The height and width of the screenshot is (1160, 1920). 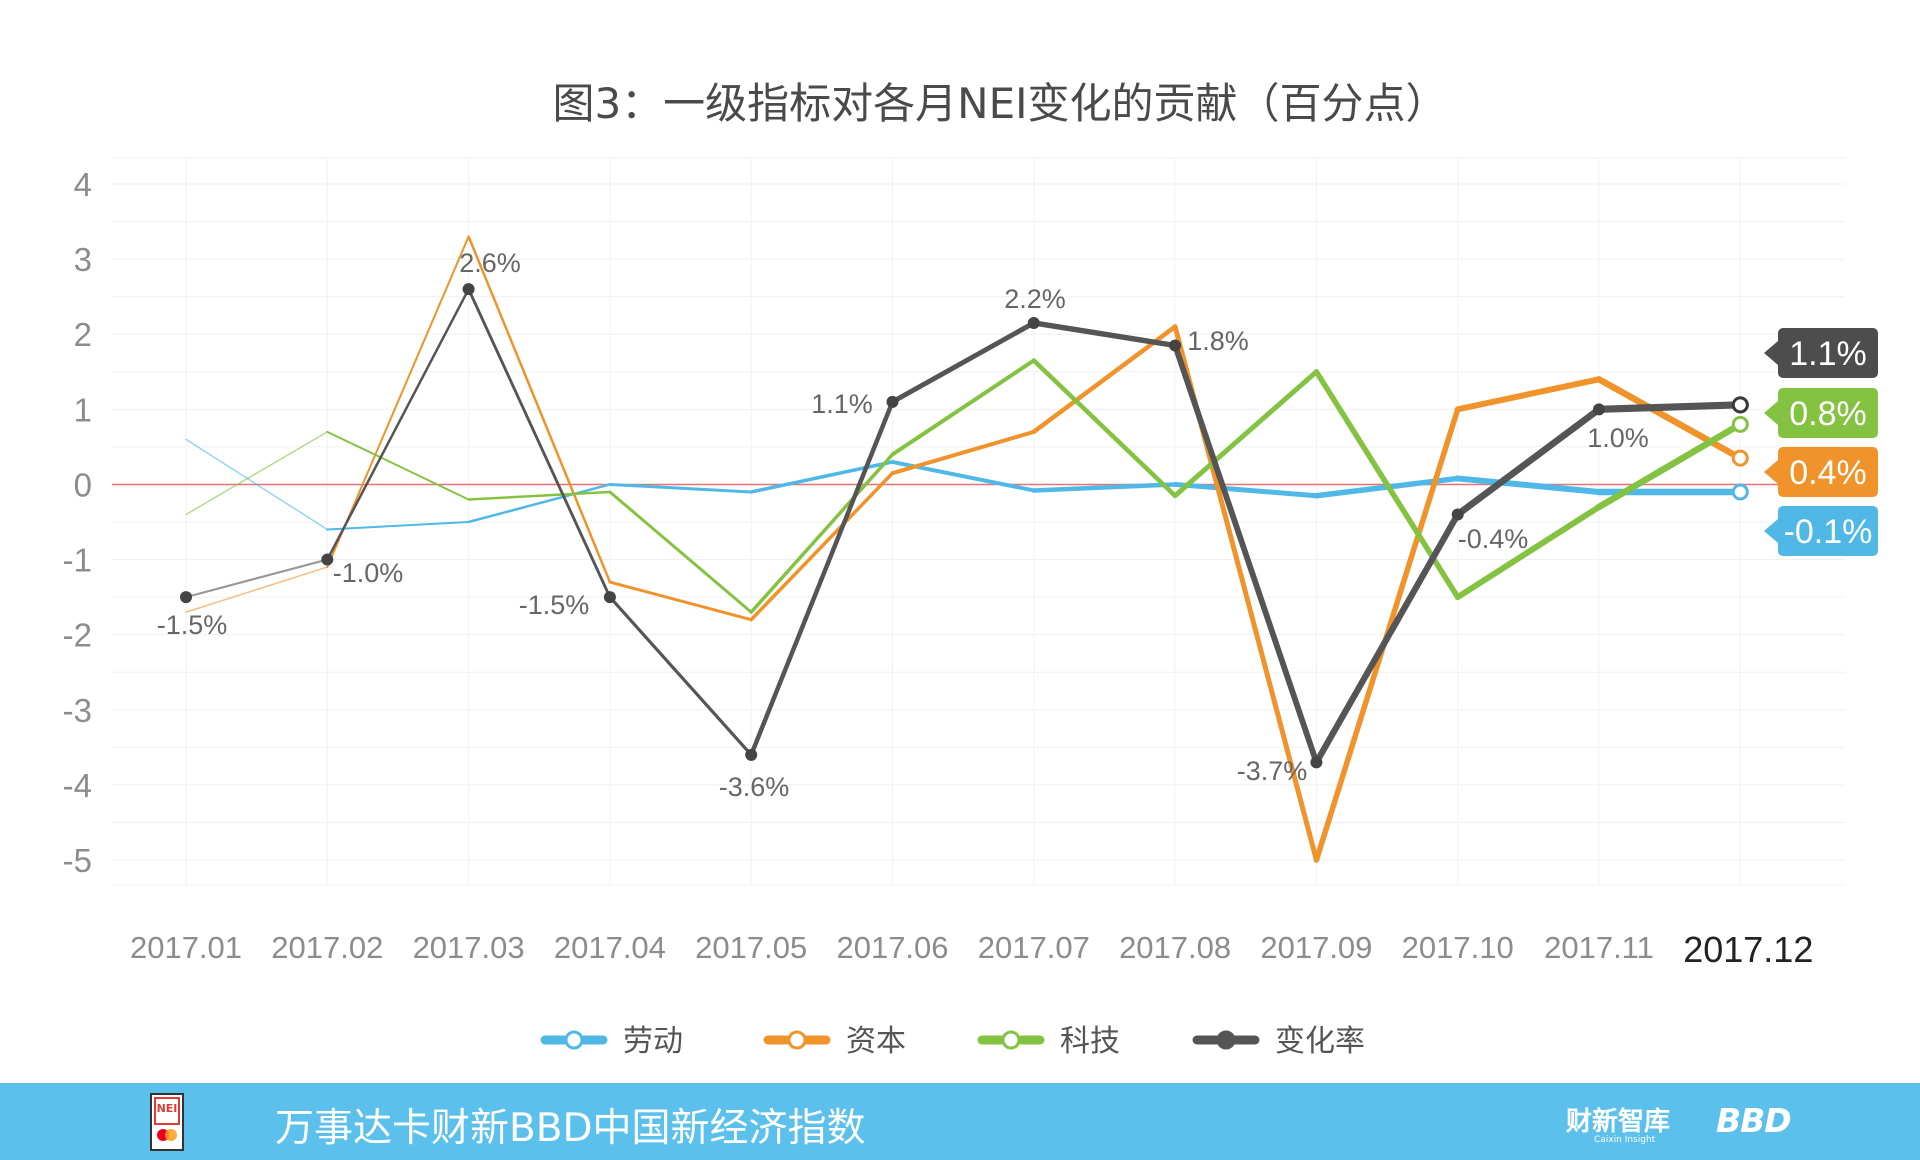 What do you see at coordinates (876, 1041) in the screenshot?
I see `legend-label: 资本` at bounding box center [876, 1041].